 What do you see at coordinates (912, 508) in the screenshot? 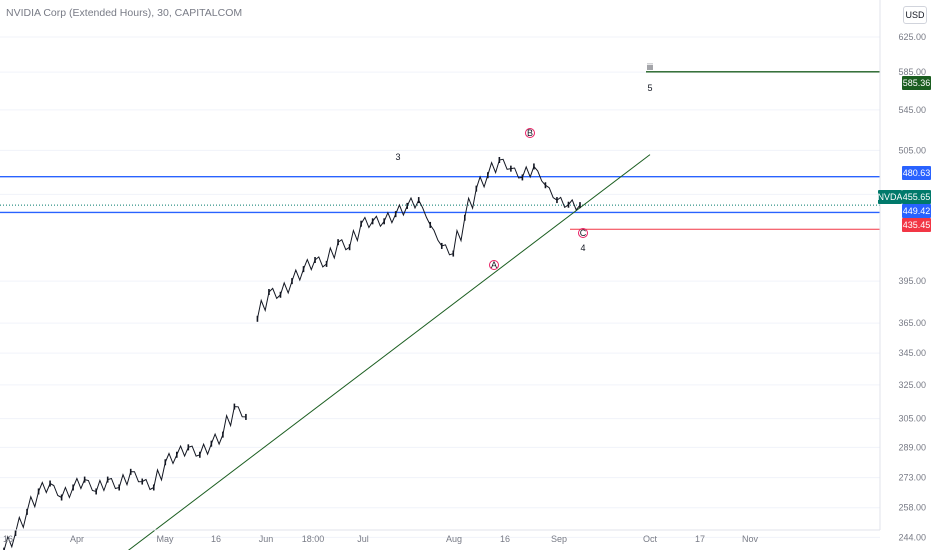
I see `y-tick-label: 258.00` at bounding box center [912, 508].